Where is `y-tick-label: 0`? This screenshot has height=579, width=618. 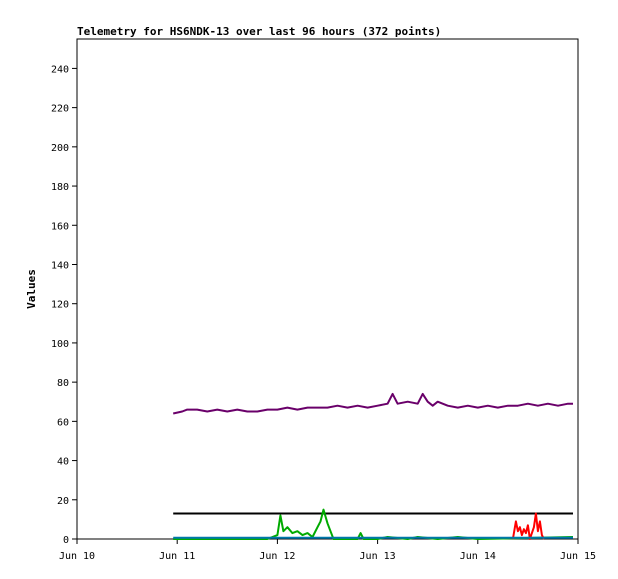
y-tick-label: 0 is located at coordinates (66, 540).